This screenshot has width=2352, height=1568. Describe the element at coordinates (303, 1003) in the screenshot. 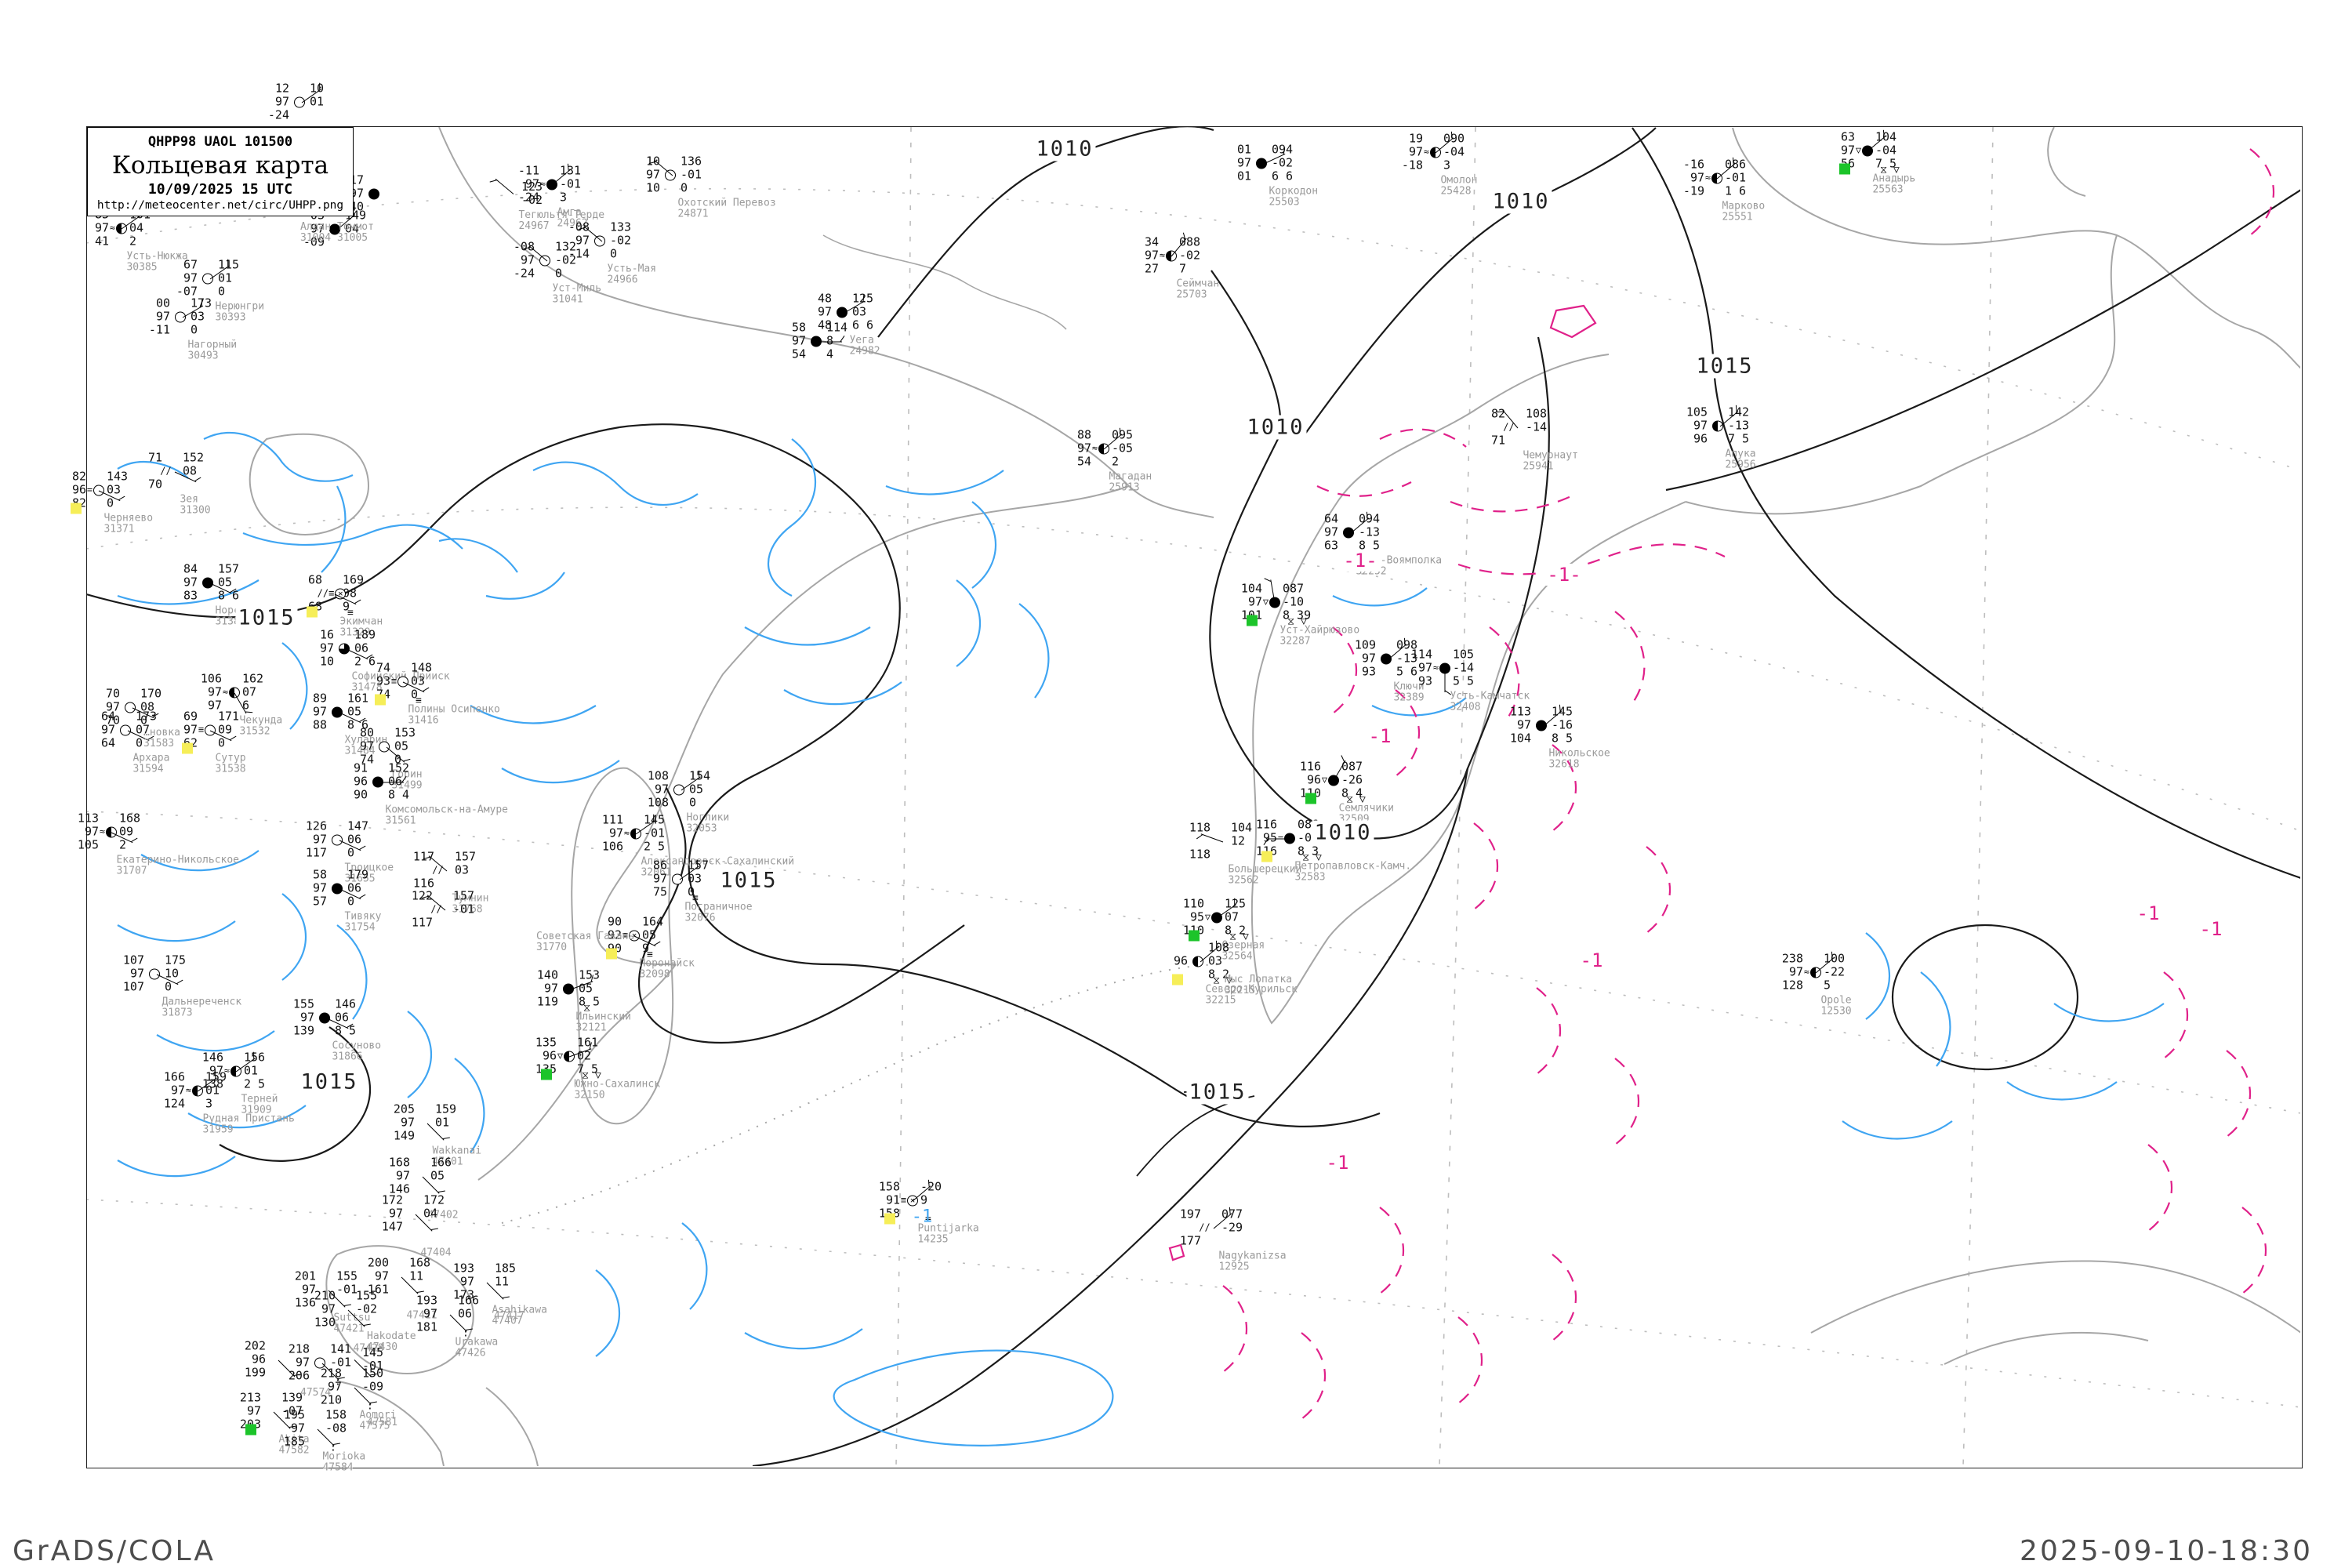

I see `station-temperature: 155` at that location.